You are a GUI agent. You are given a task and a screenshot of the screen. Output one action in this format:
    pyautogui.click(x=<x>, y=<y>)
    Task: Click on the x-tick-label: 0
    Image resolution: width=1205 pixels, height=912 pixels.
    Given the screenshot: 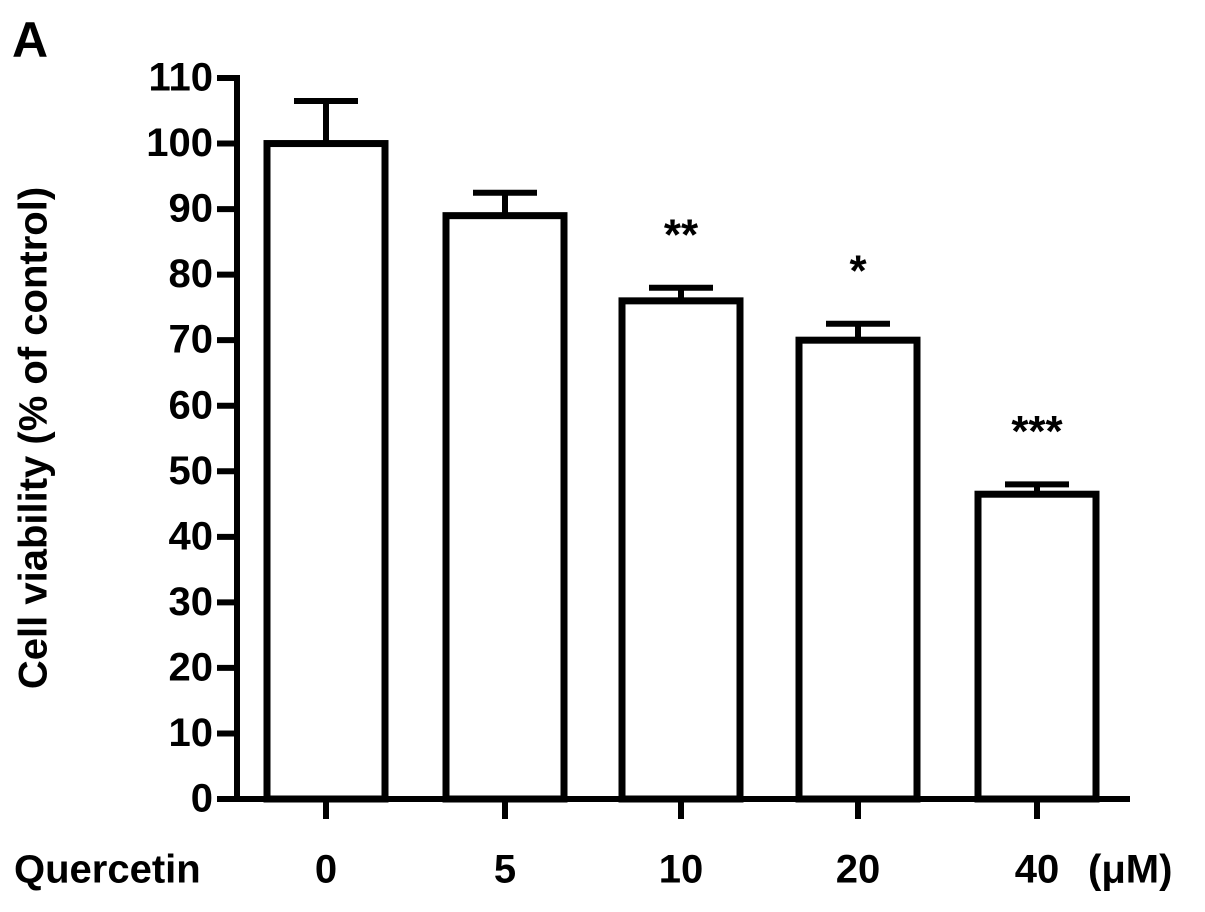 What is the action you would take?
    pyautogui.click(x=326, y=870)
    